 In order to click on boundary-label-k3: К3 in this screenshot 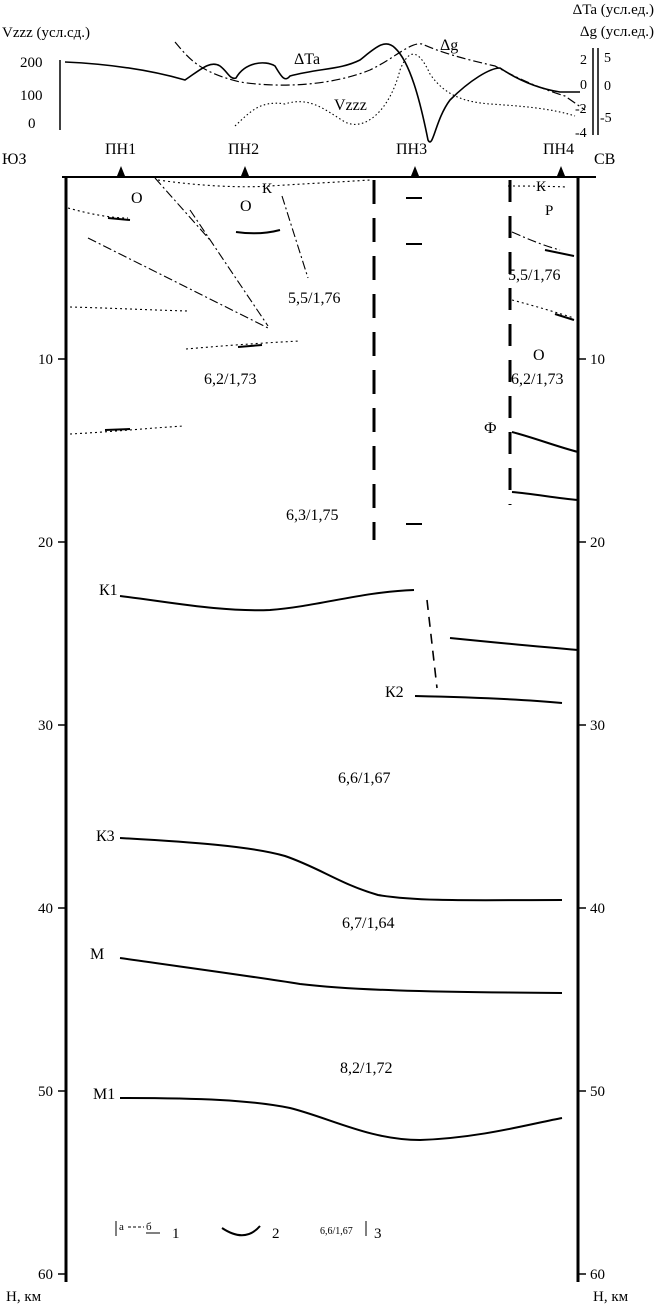, I will do `click(105, 836)`.